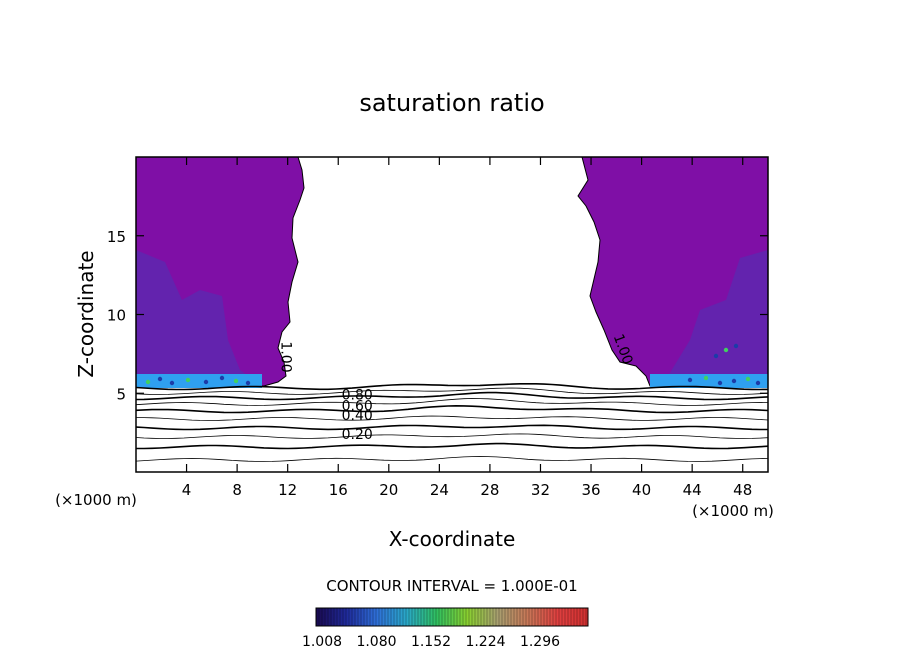  What do you see at coordinates (322, 642) in the screenshot?
I see `colorbar-label: 1.008` at bounding box center [322, 642].